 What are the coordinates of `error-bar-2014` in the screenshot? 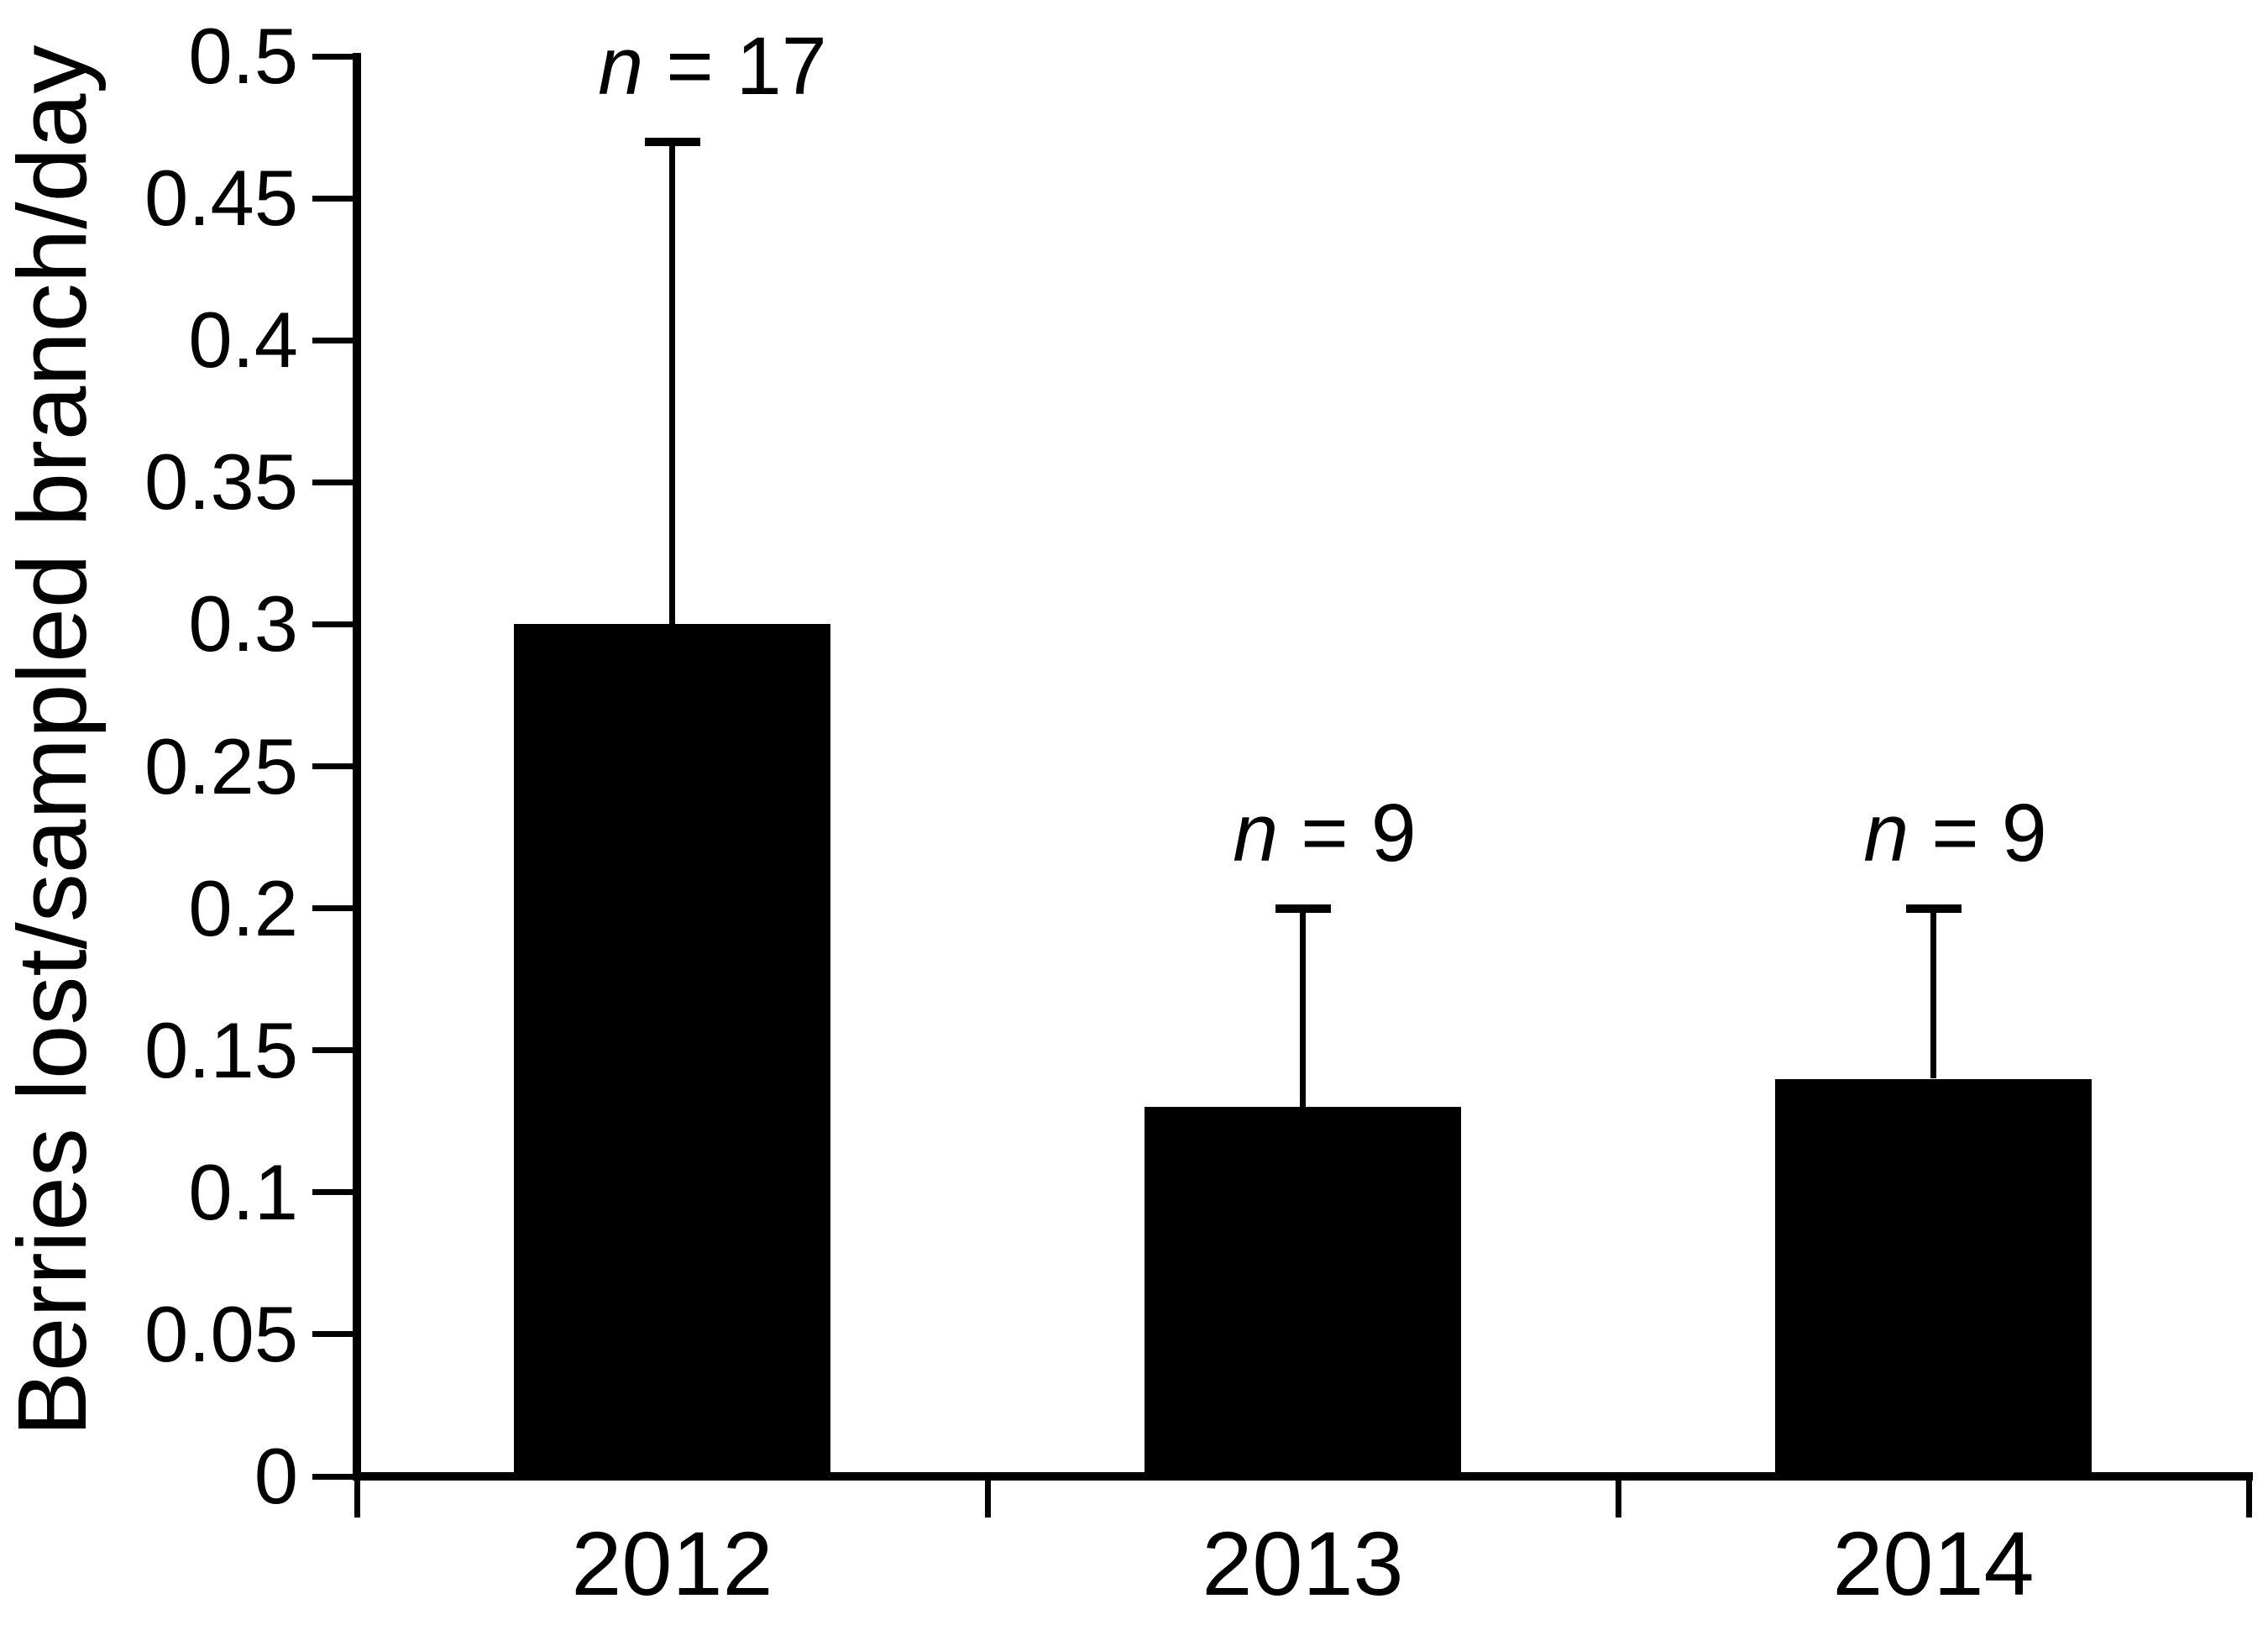 It's located at (1933, 993).